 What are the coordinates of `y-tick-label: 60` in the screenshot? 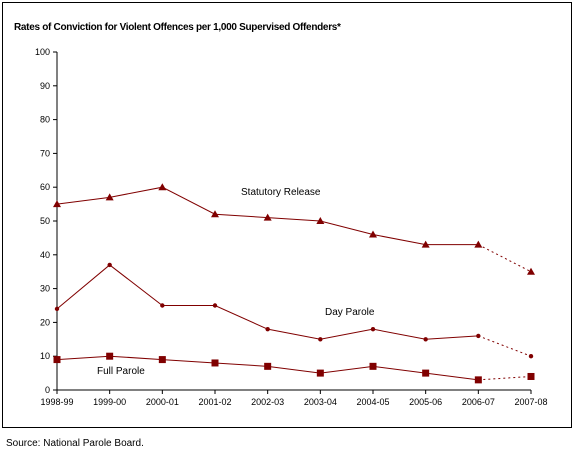 It's located at (45, 187).